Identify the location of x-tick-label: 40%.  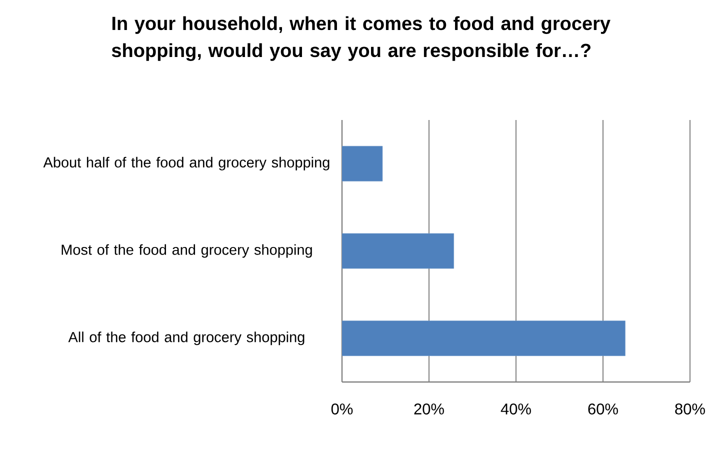
(515, 409).